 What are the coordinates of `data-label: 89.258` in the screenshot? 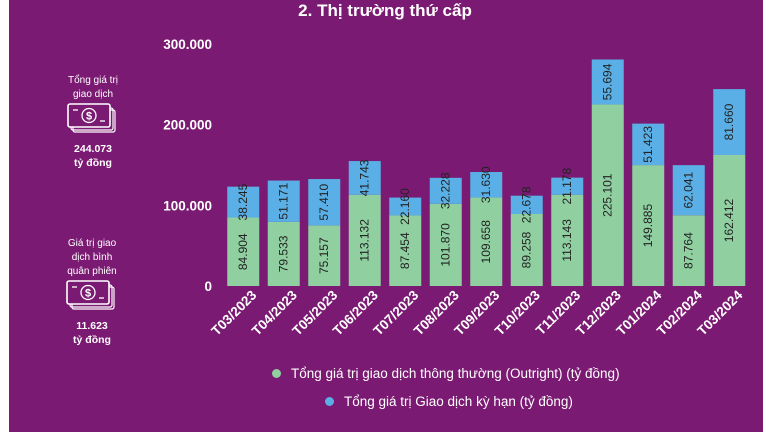 It's located at (527, 249).